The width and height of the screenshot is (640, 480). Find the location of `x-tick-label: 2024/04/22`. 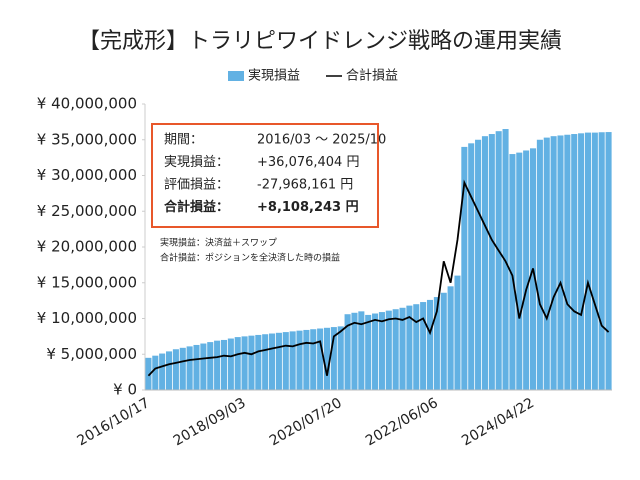

x-tick-label: 2024/04/22 is located at coordinates (498, 422).